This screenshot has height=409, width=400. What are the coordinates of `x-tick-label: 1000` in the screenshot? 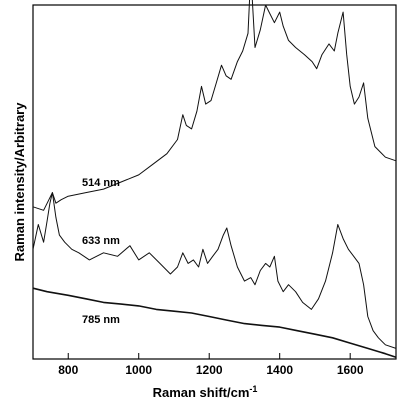 It's located at (138, 370).